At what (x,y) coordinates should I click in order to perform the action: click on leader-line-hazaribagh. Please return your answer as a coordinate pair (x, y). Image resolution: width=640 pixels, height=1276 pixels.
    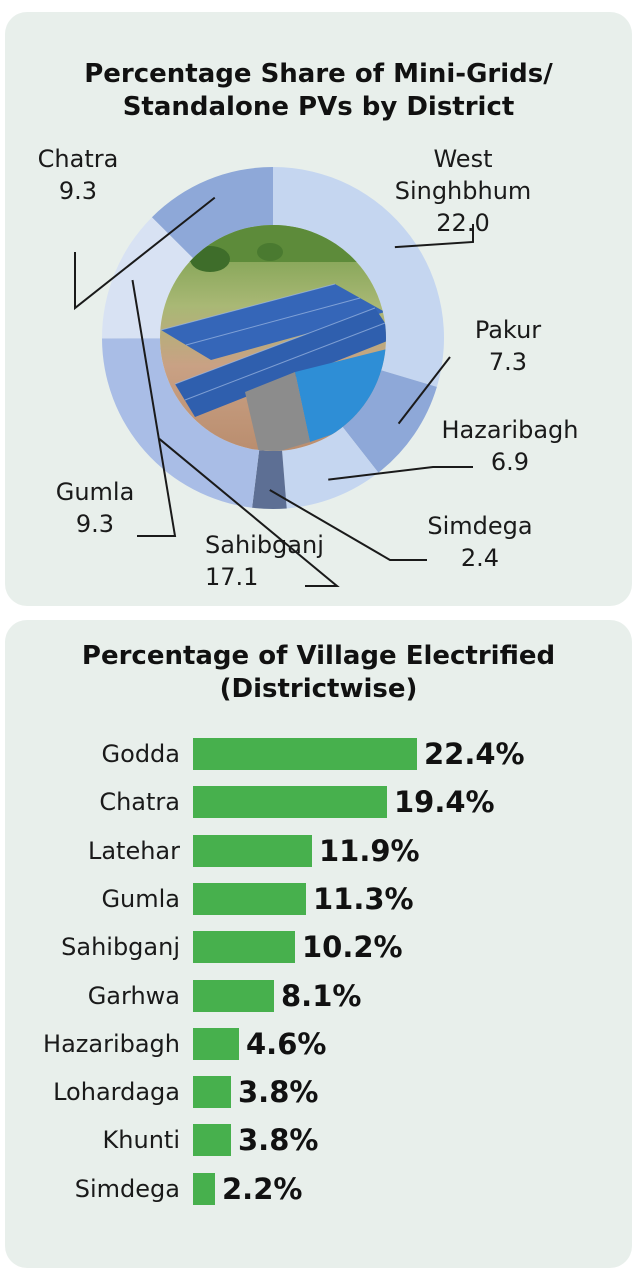
    Looking at the image, I should click on (400, 473).